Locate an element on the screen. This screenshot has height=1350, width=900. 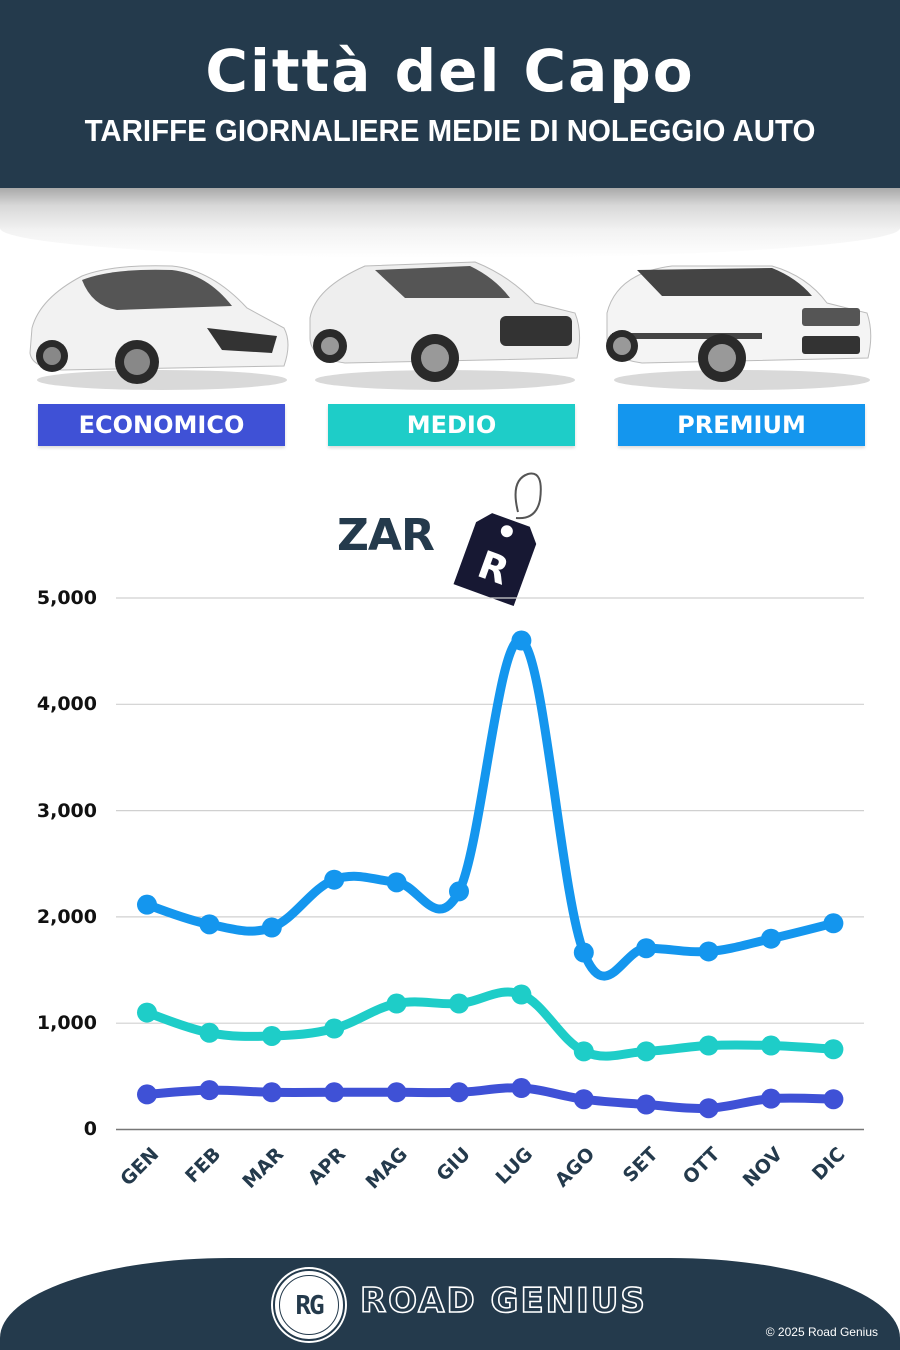
legend-badge-economico: ECONOMICO is located at coordinates (161, 425).